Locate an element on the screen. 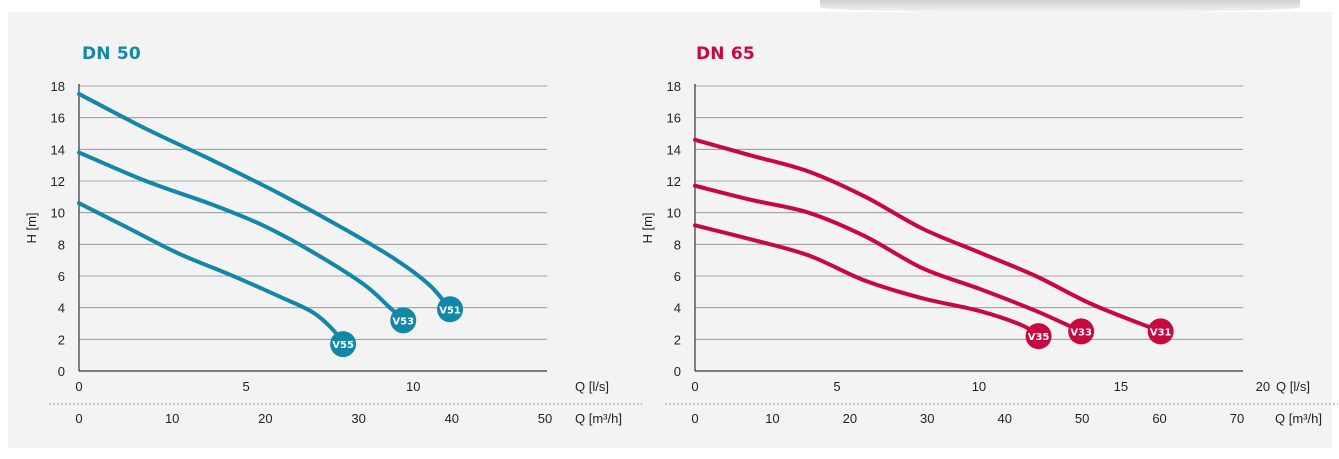 This screenshot has height=459, width=1339. series-marker-v35 is located at coordinates (1038, 336).